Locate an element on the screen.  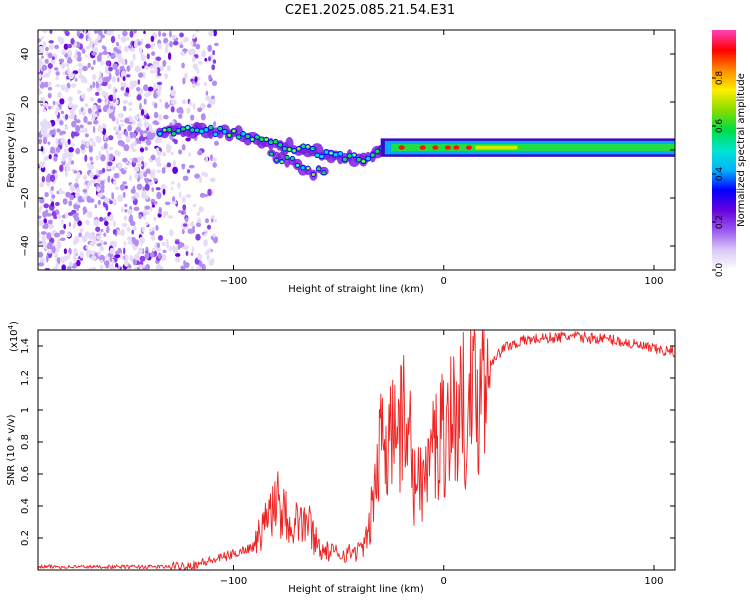
y-tick-label: 1.2 is located at coordinates (25, 378).